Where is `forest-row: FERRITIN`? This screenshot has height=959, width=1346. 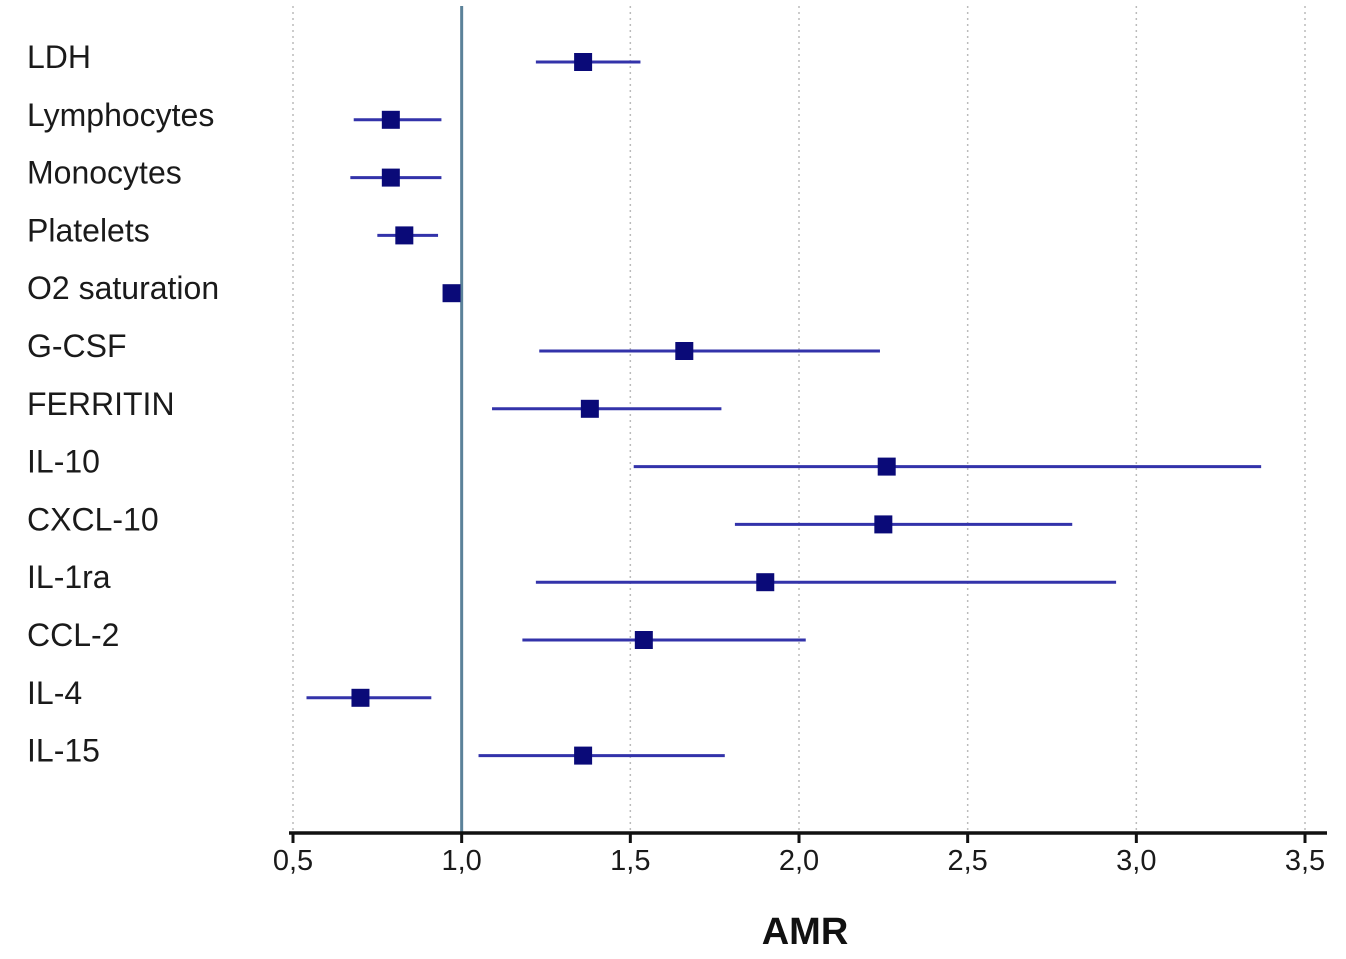
forest-row: FERRITIN is located at coordinates (374, 404).